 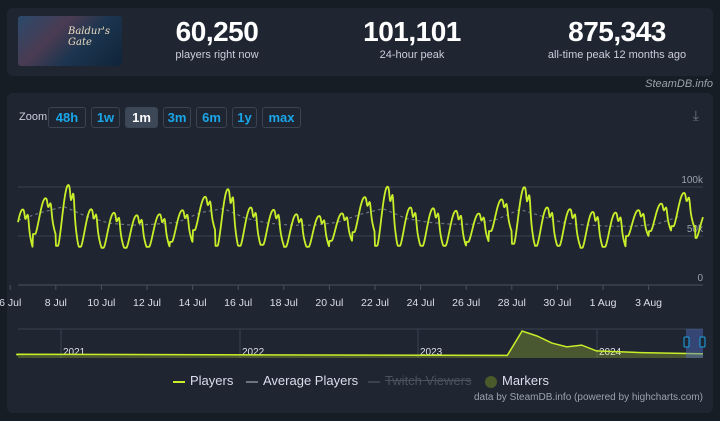 What do you see at coordinates (491, 381) in the screenshot?
I see `markers-swatch` at bounding box center [491, 381].